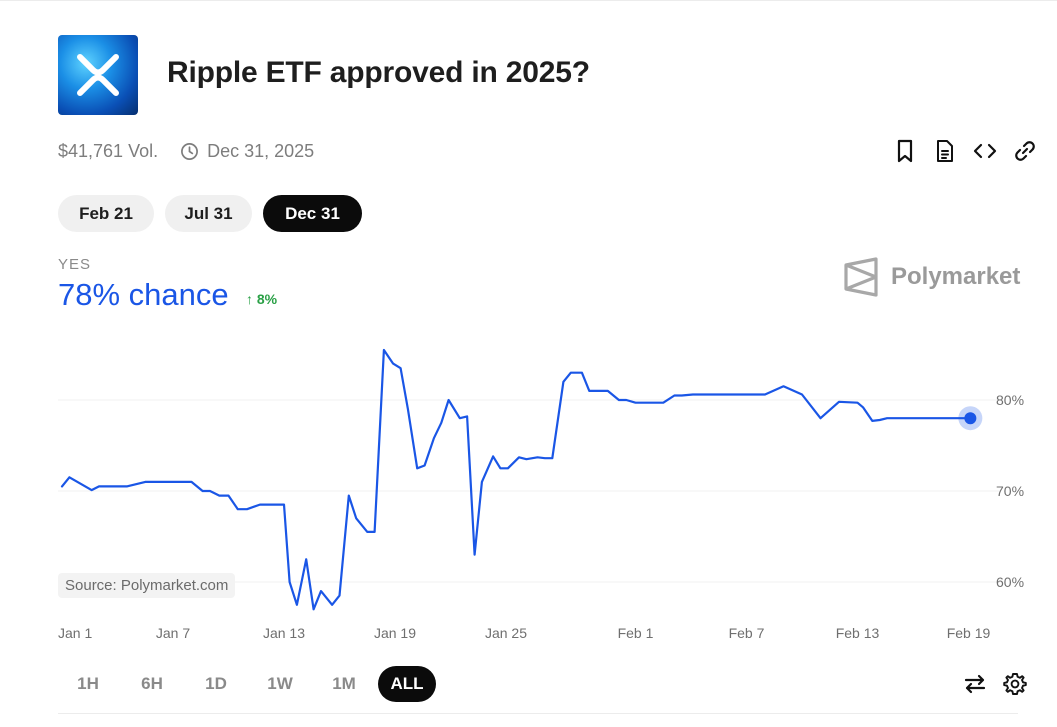 The height and width of the screenshot is (727, 1057). I want to click on top-divider, so click(528, 0).